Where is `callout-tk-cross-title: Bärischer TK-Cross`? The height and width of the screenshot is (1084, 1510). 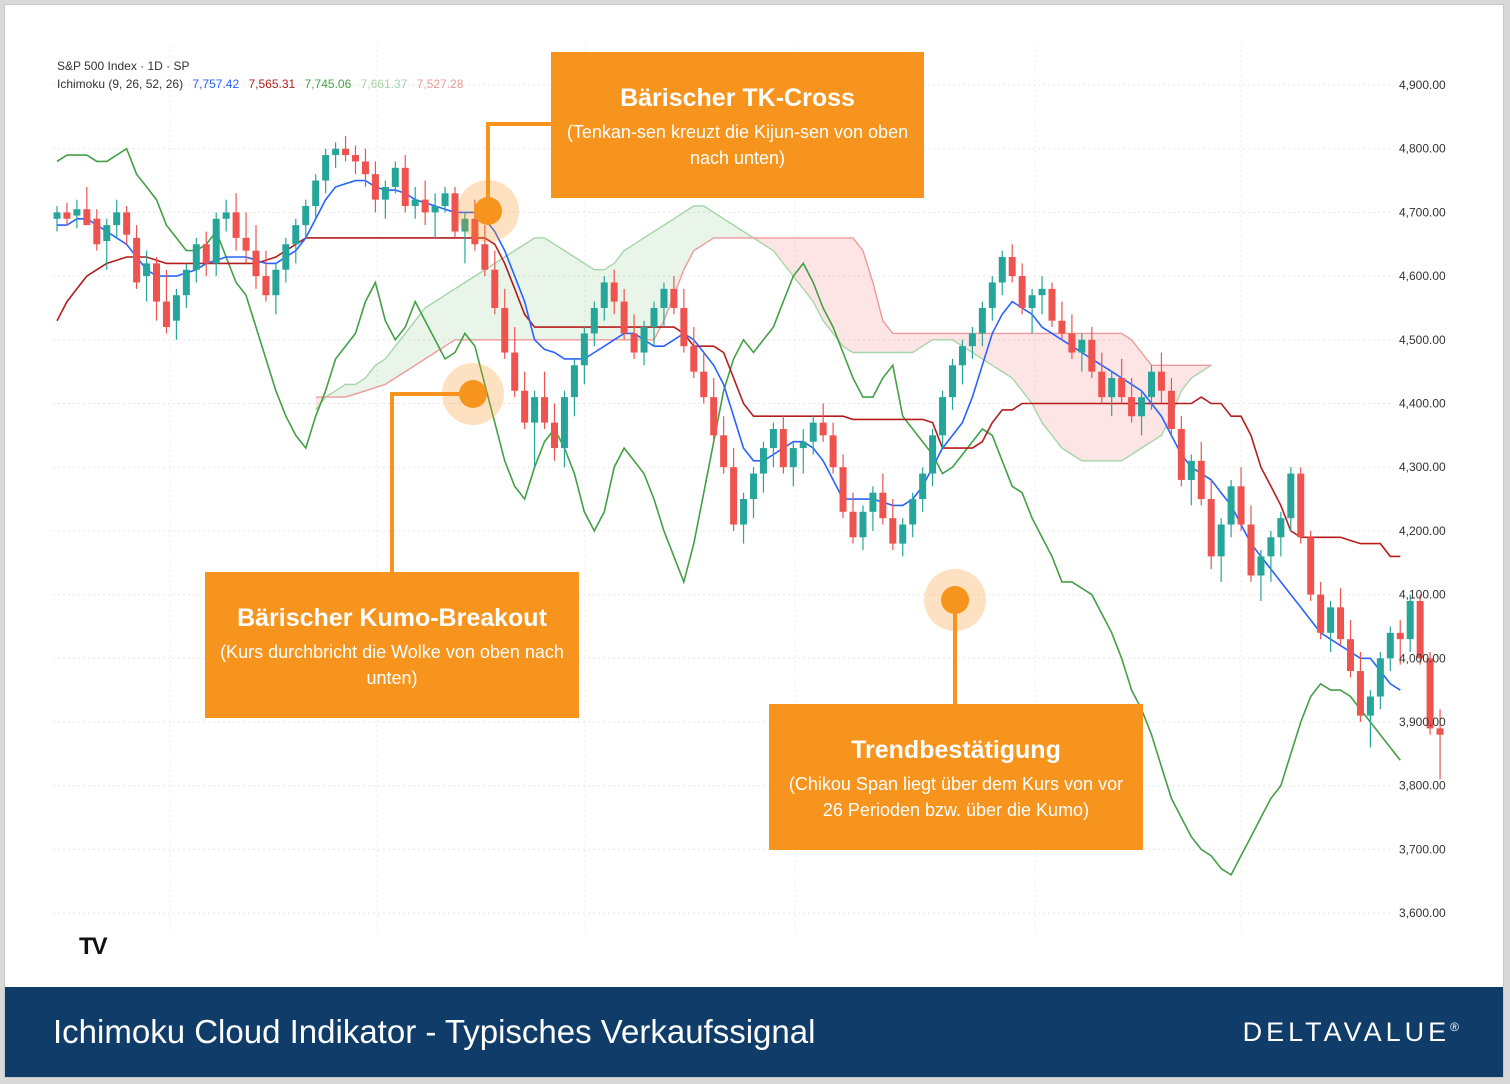
callout-tk-cross-title: Bärischer TK-Cross is located at coordinates (737, 98).